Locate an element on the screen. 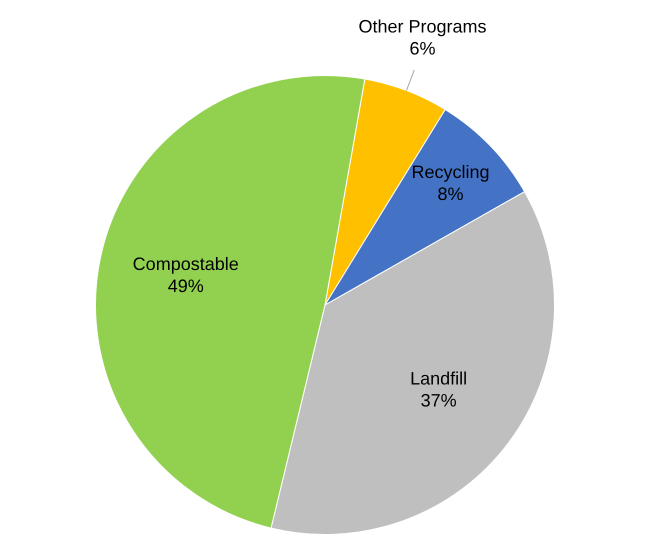 This screenshot has height=550, width=650. data-label: 49% is located at coordinates (186, 286).